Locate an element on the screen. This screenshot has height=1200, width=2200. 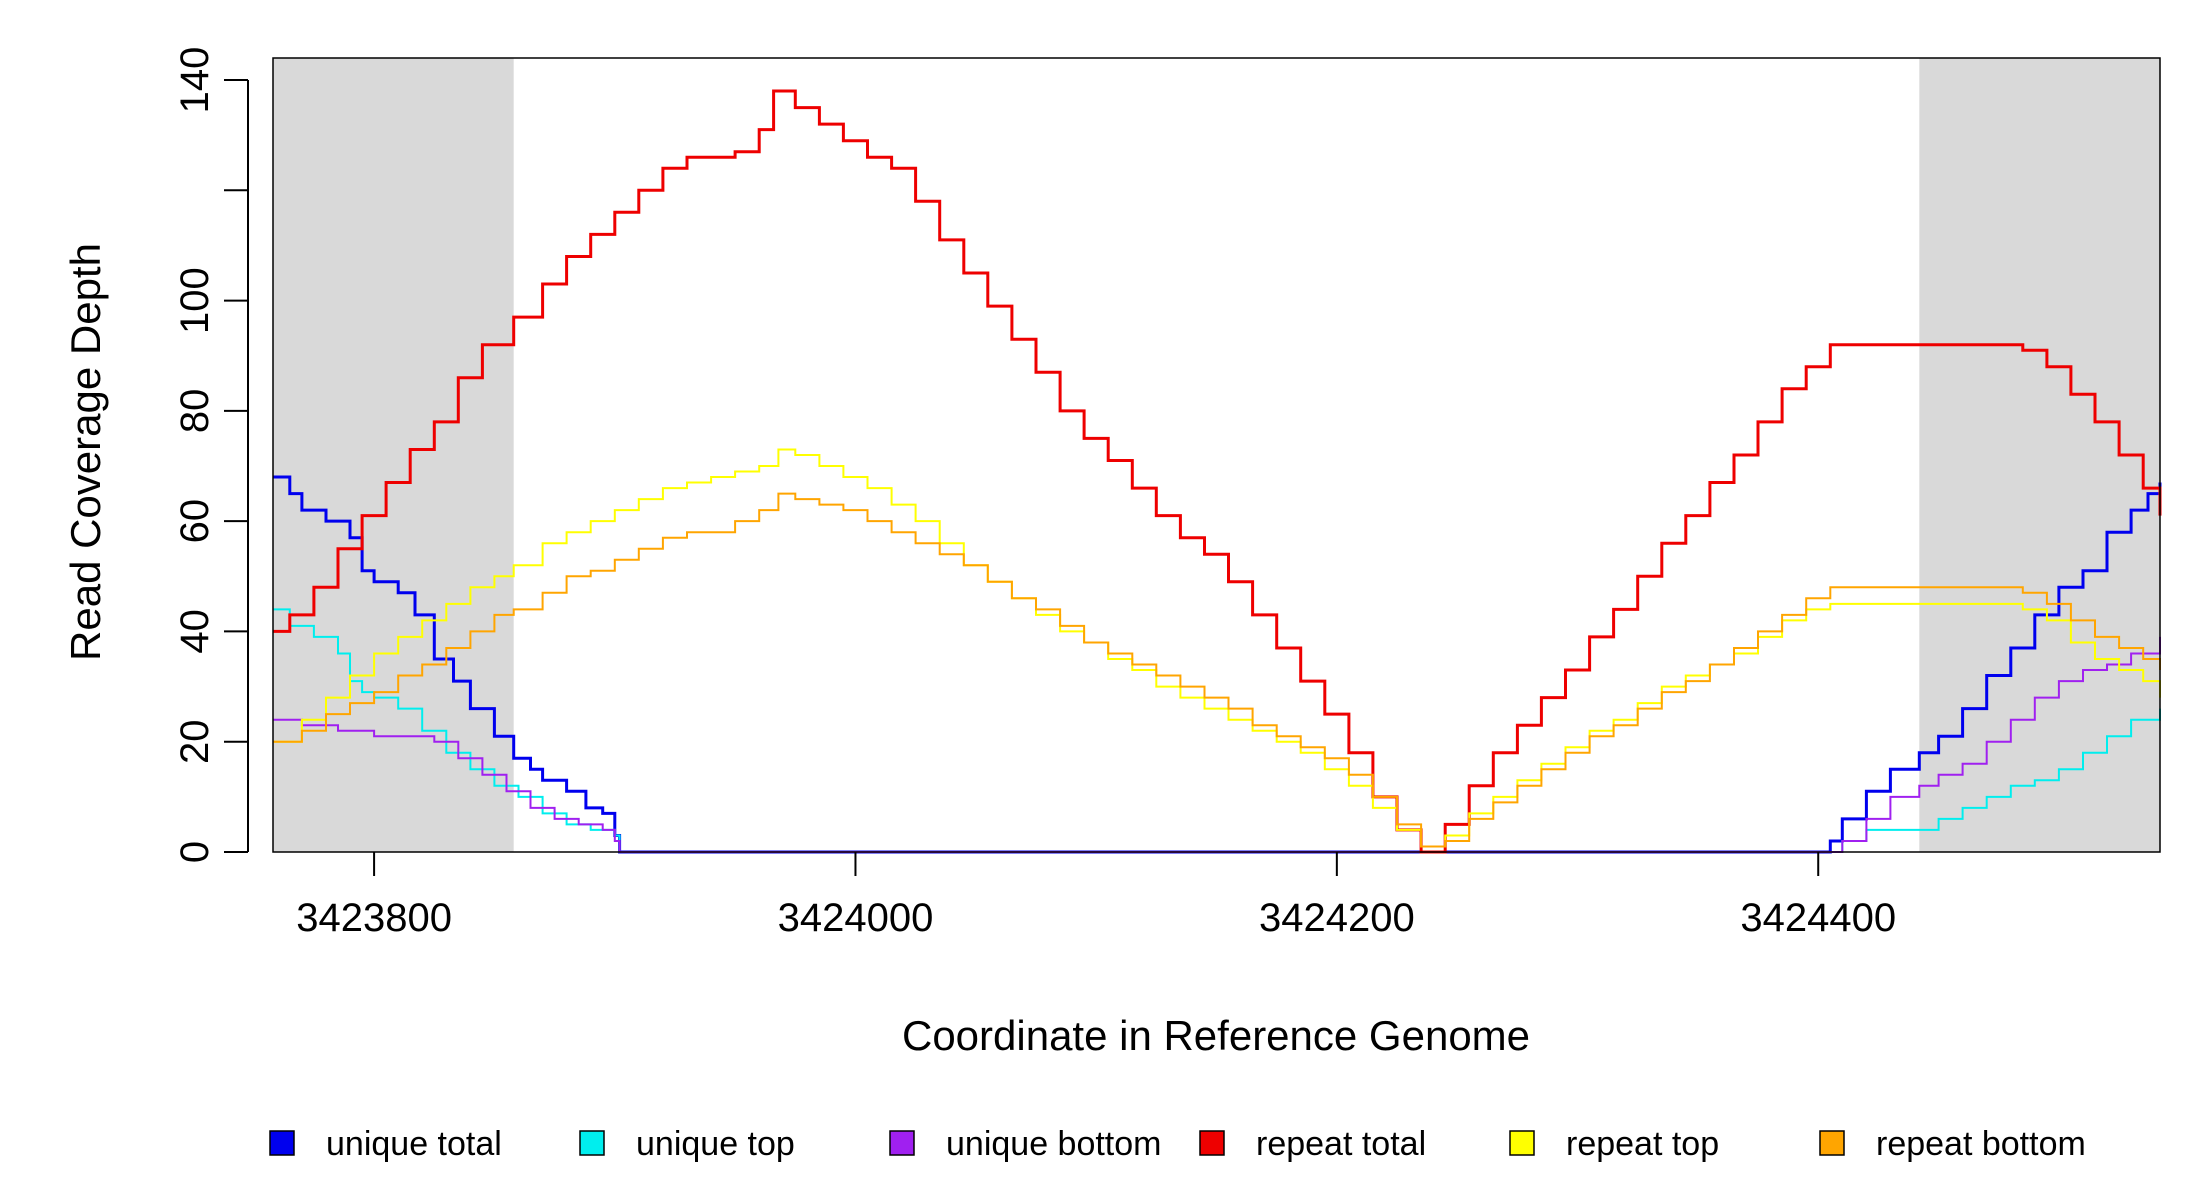
legend-label-3: repeat total is located at coordinates (1341, 1144).